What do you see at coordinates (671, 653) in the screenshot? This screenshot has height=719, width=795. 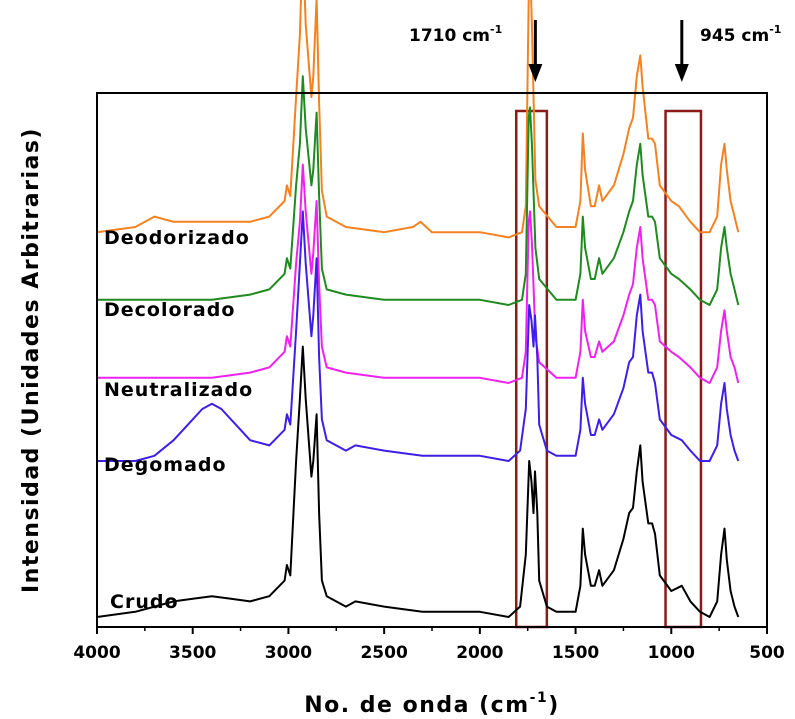 I see `x-tick-label: 1000` at bounding box center [671, 653].